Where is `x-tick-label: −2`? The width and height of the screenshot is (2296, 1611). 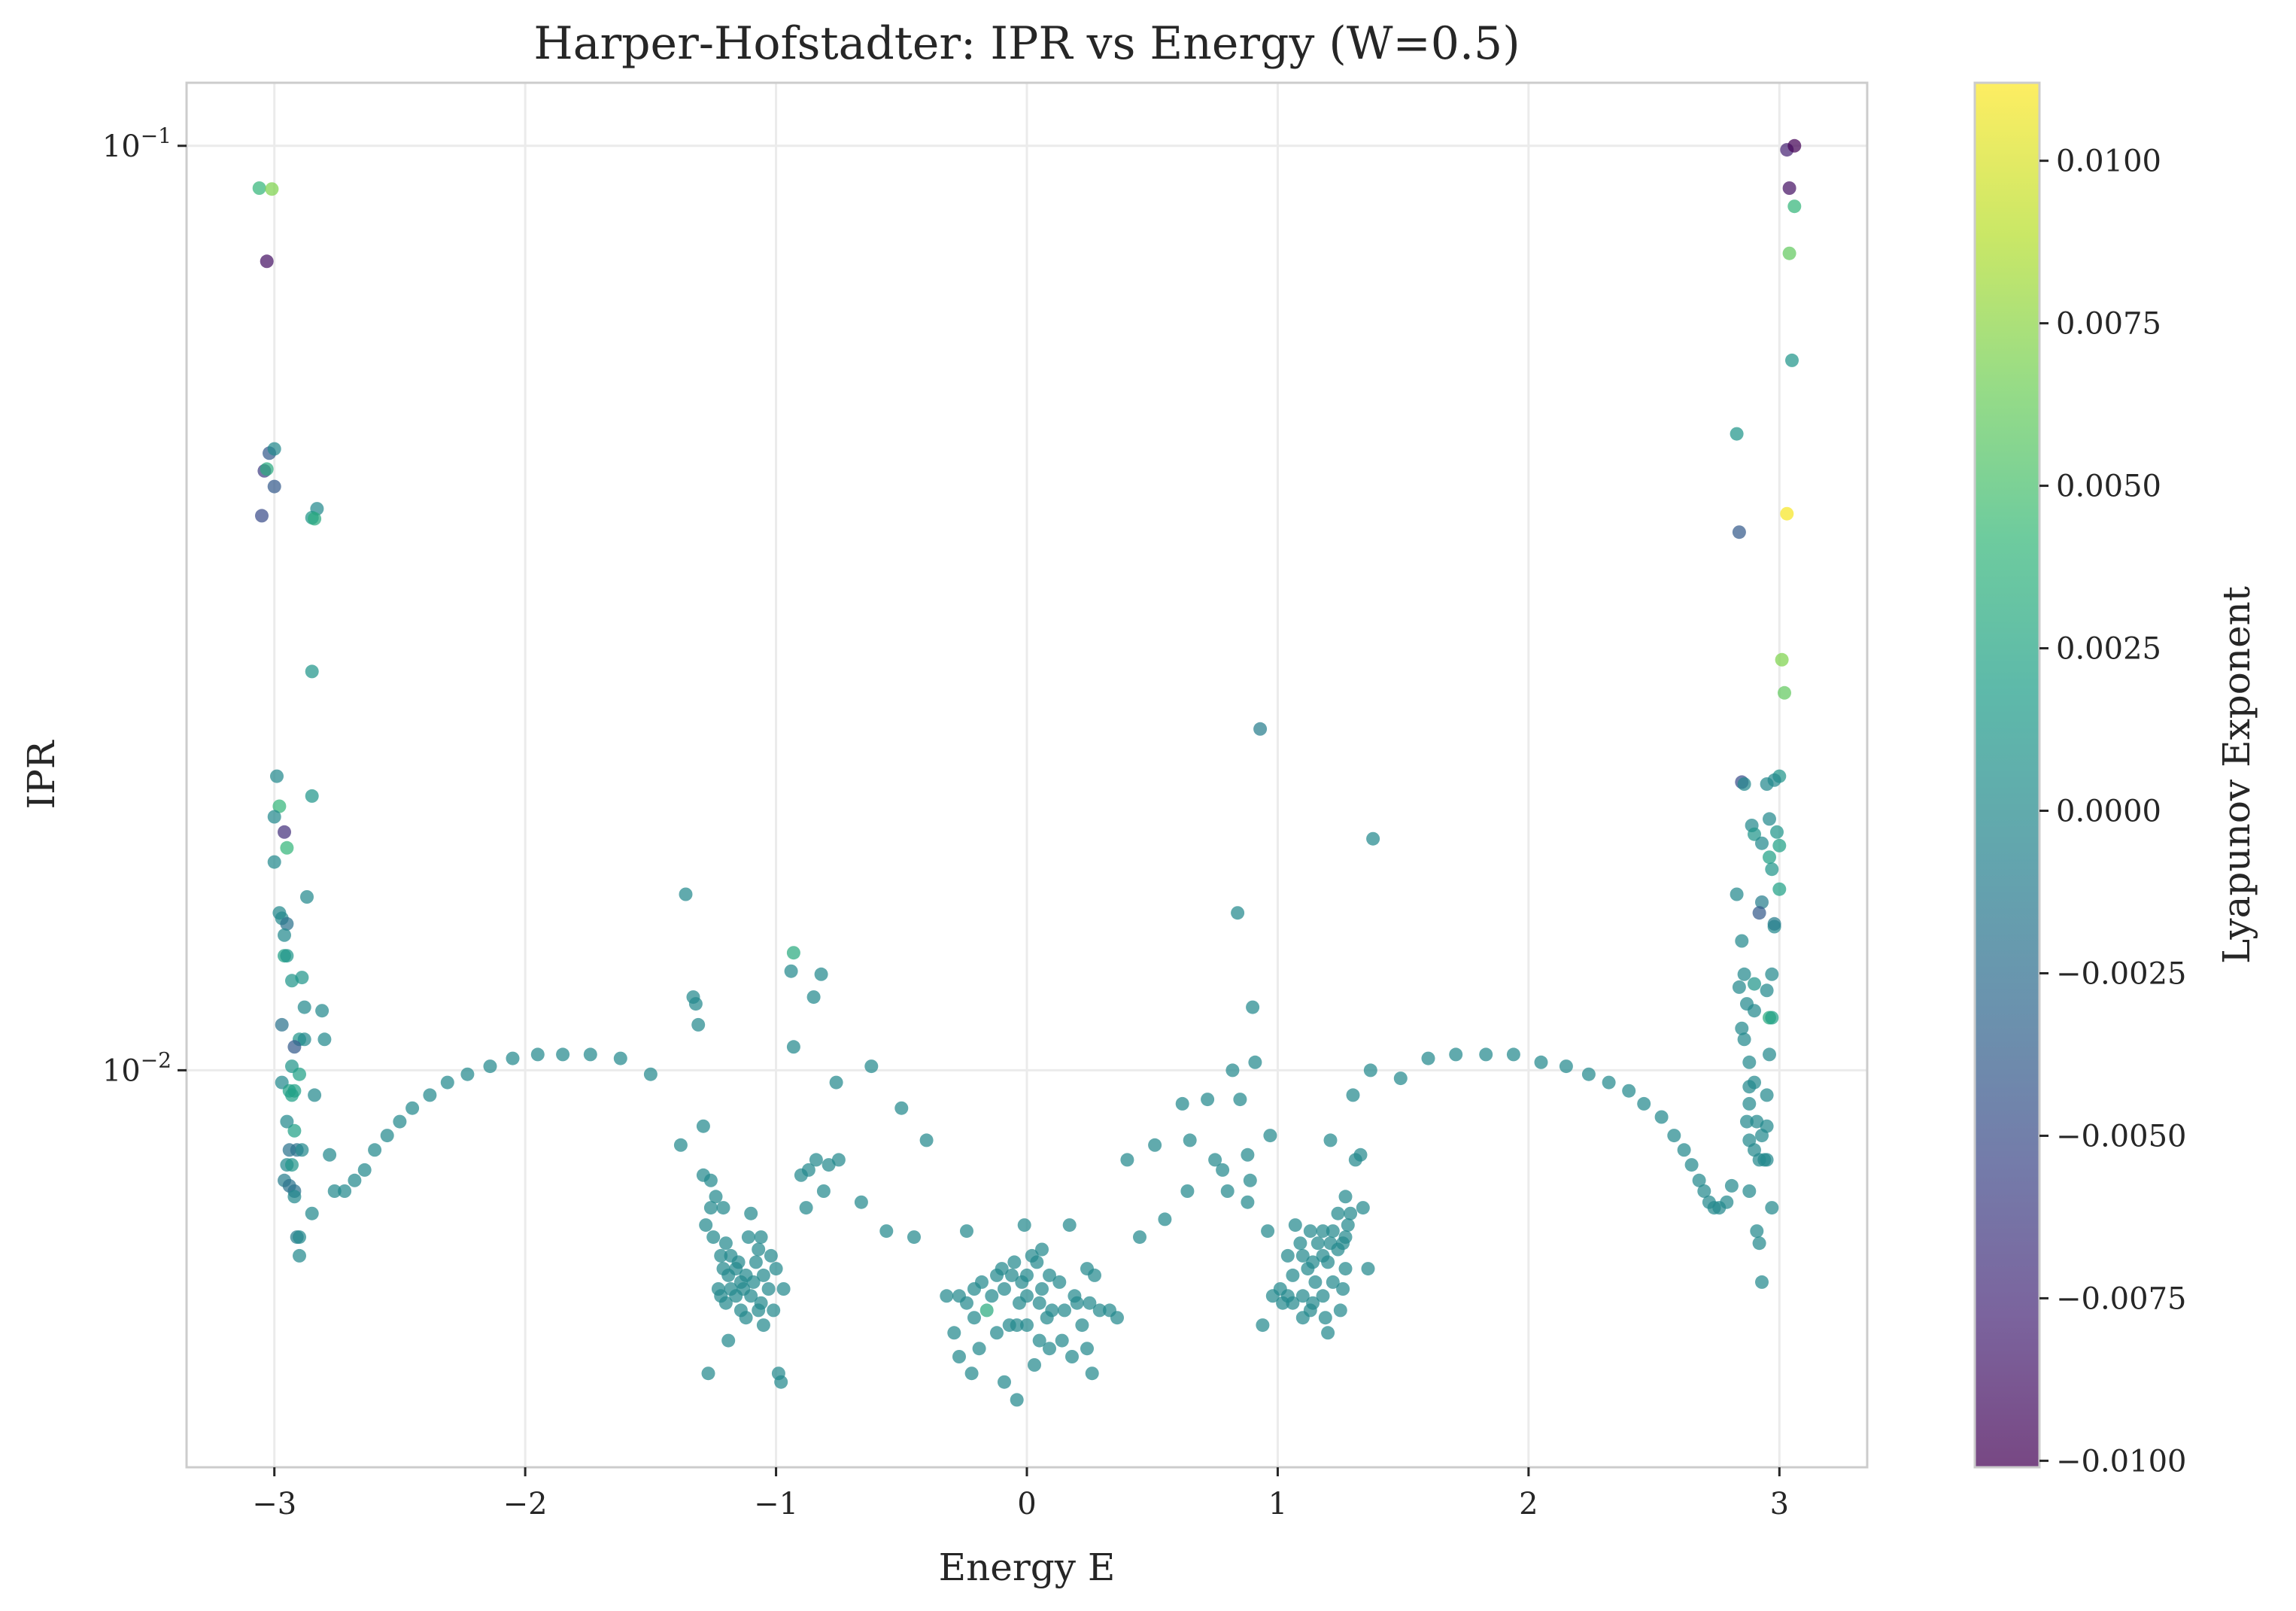
x-tick-label: −2 is located at coordinates (526, 1504).